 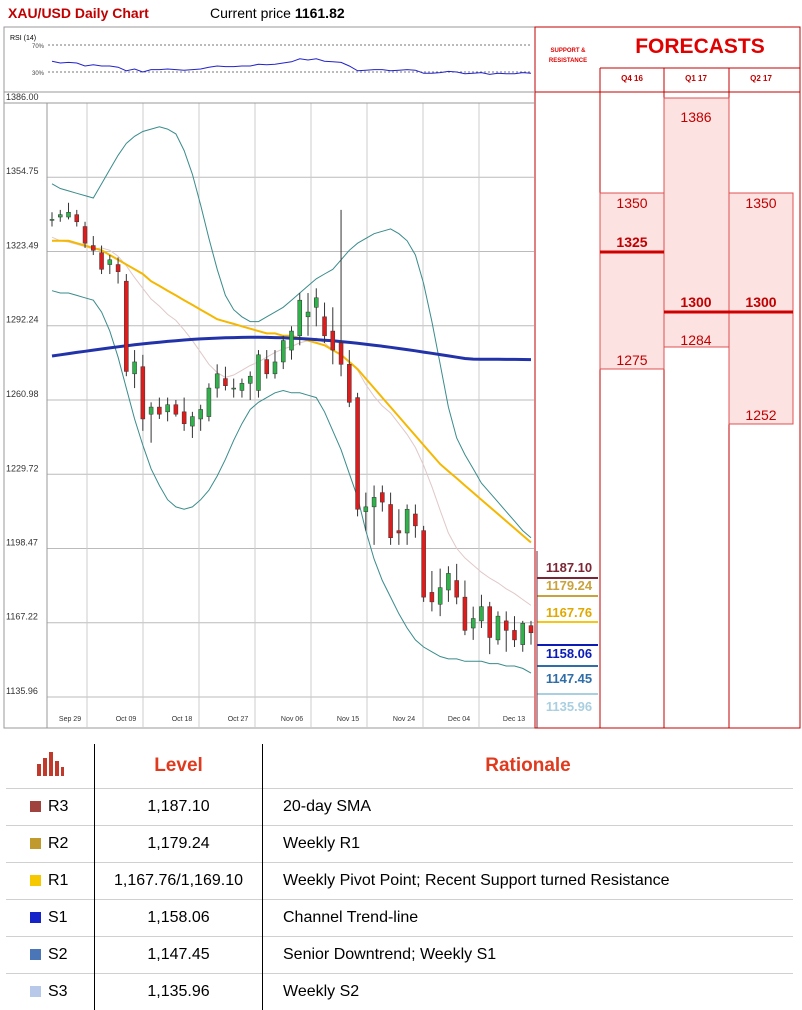 What do you see at coordinates (459, 719) in the screenshot?
I see `x-tick-label: Dec 04` at bounding box center [459, 719].